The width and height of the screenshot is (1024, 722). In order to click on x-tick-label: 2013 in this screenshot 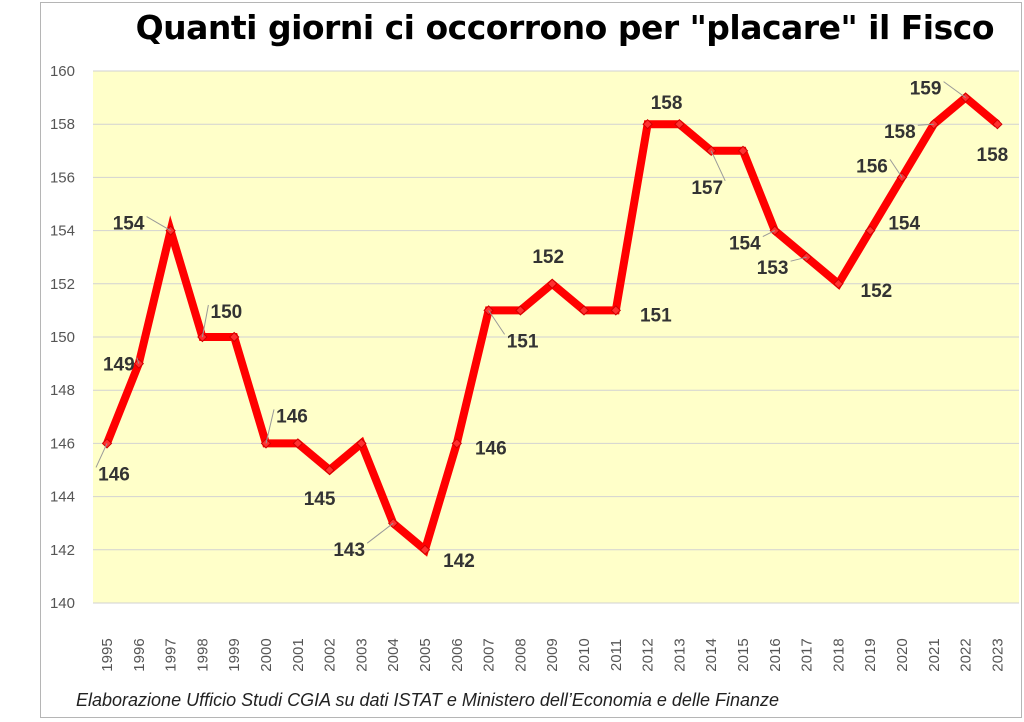, I will do `click(679, 654)`.